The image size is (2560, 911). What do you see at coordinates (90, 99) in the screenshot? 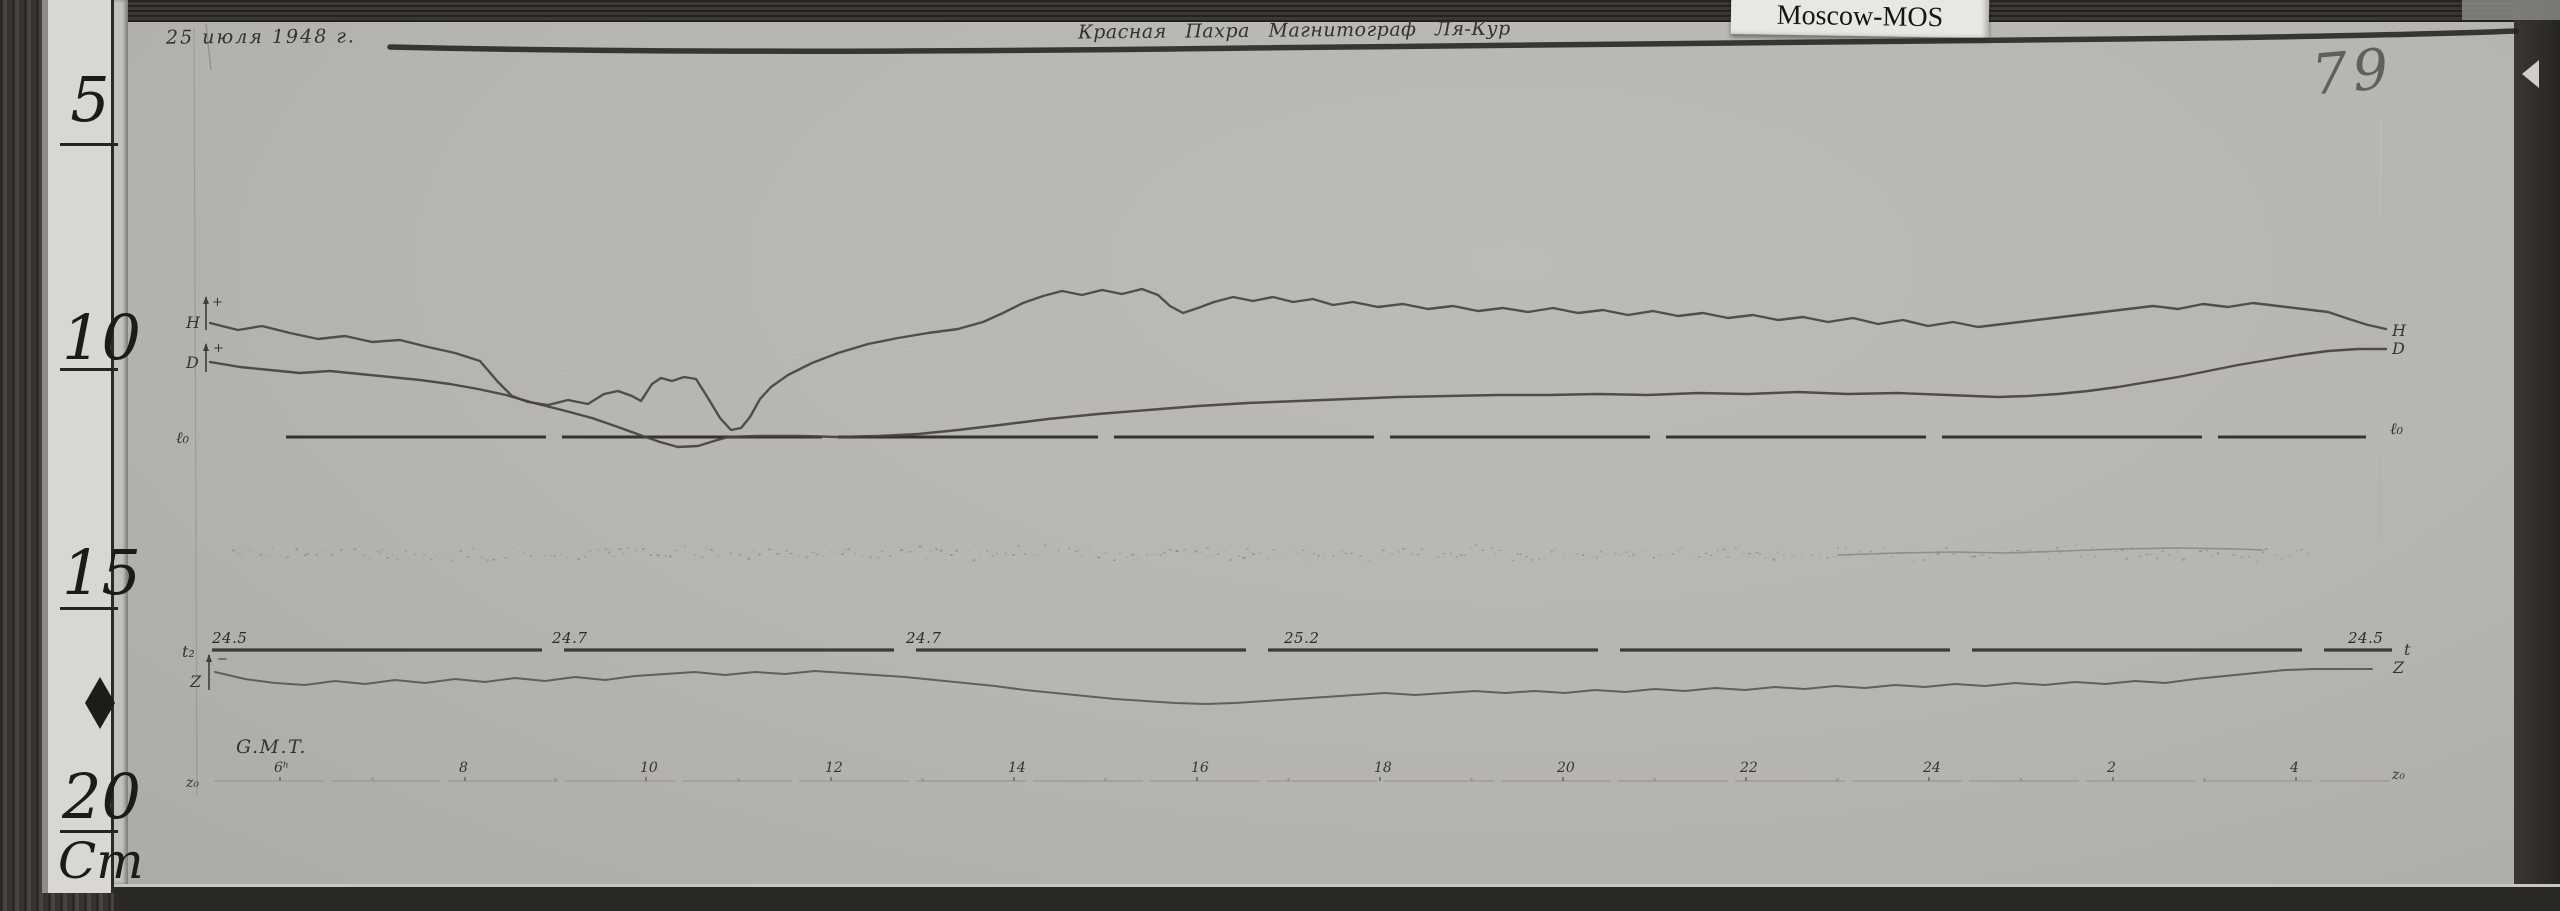
I see `ruler-number: 5` at bounding box center [90, 99].